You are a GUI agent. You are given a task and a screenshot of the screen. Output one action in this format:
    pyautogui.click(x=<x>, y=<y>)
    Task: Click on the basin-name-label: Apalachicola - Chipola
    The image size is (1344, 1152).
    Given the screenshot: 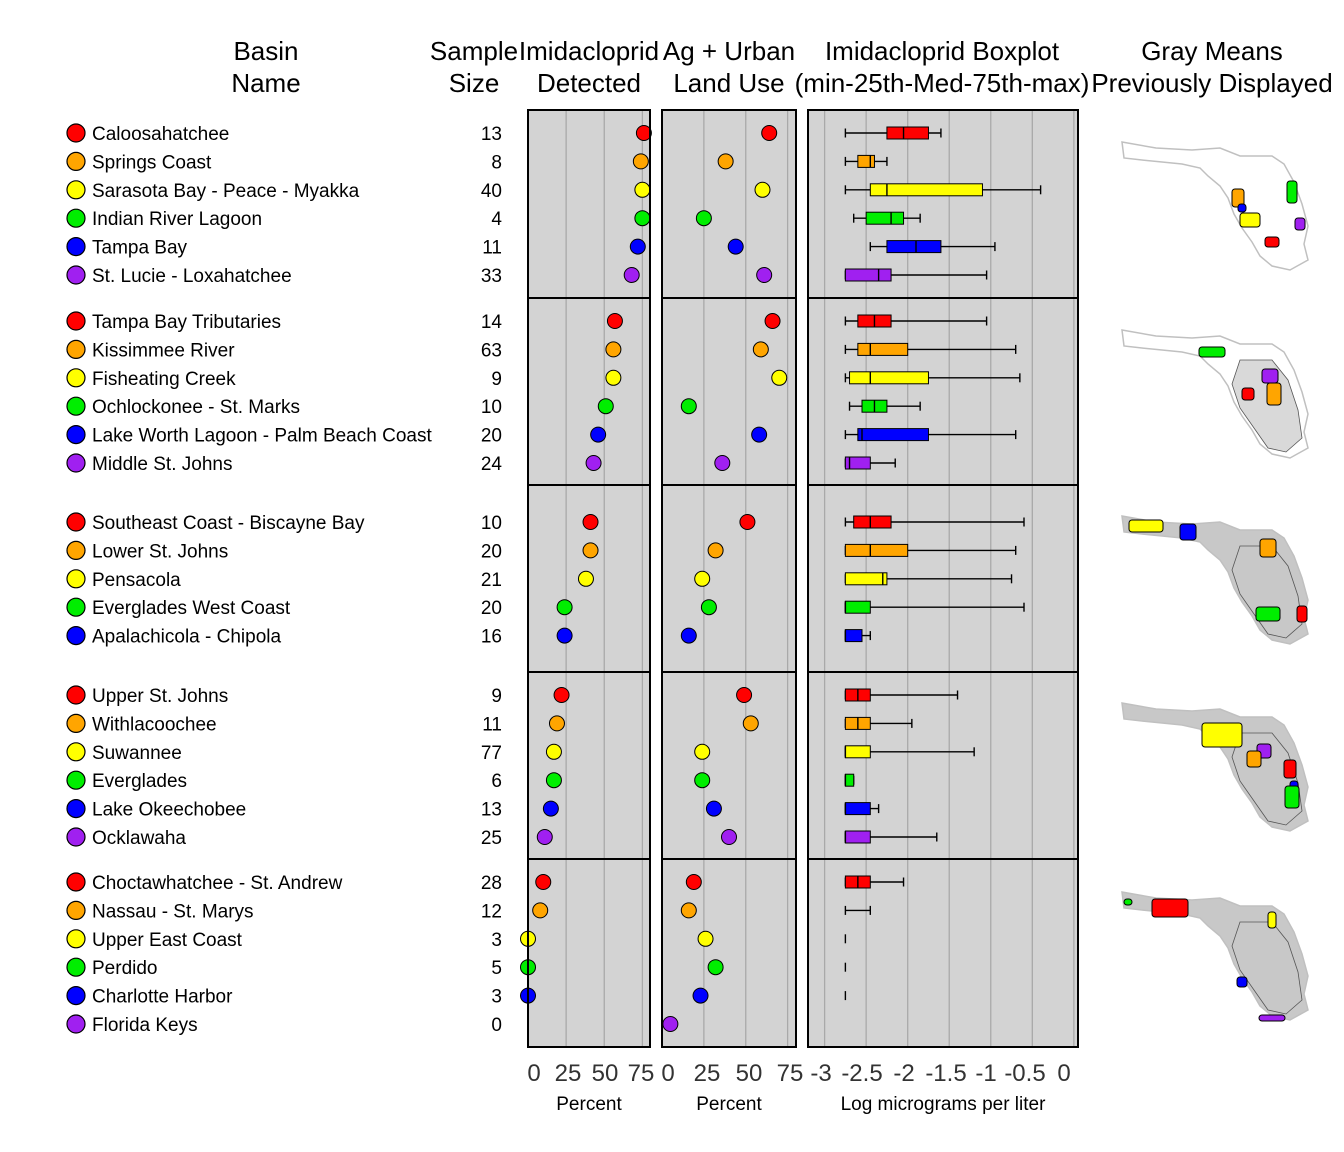 What is the action you would take?
    pyautogui.click(x=186, y=637)
    